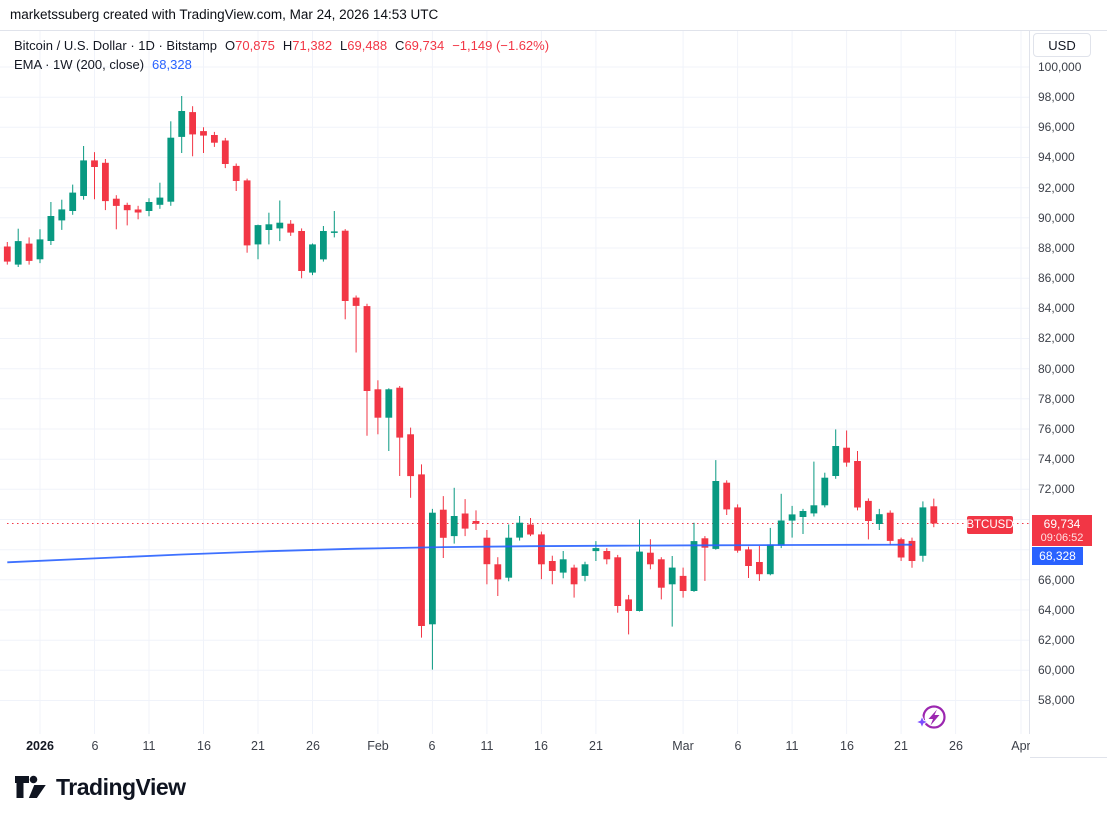 The height and width of the screenshot is (818, 1107). I want to click on bar-countdown: 09:06:52, so click(1062, 537).